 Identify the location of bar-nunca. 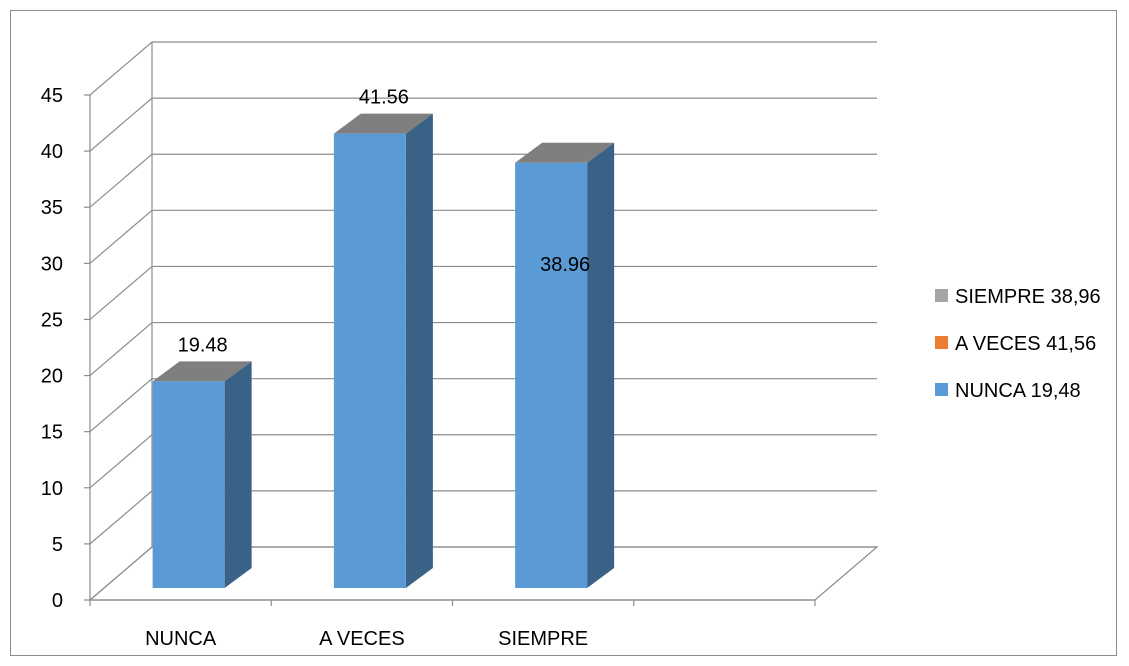
(188, 484).